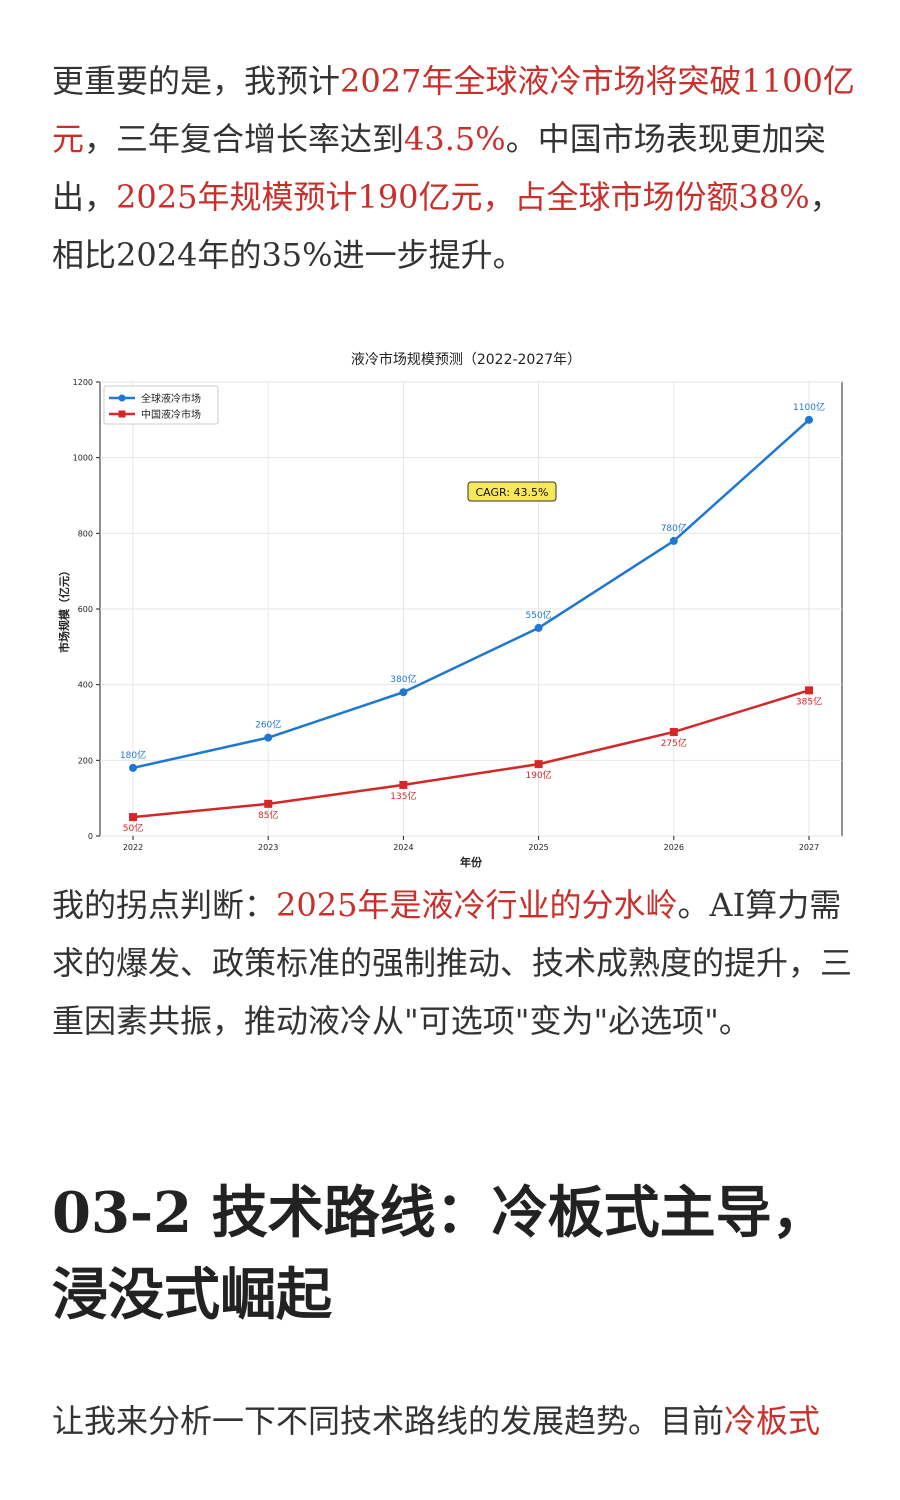 The image size is (900, 1500). What do you see at coordinates (133, 847) in the screenshot?
I see `x-tick-label: 2022` at bounding box center [133, 847].